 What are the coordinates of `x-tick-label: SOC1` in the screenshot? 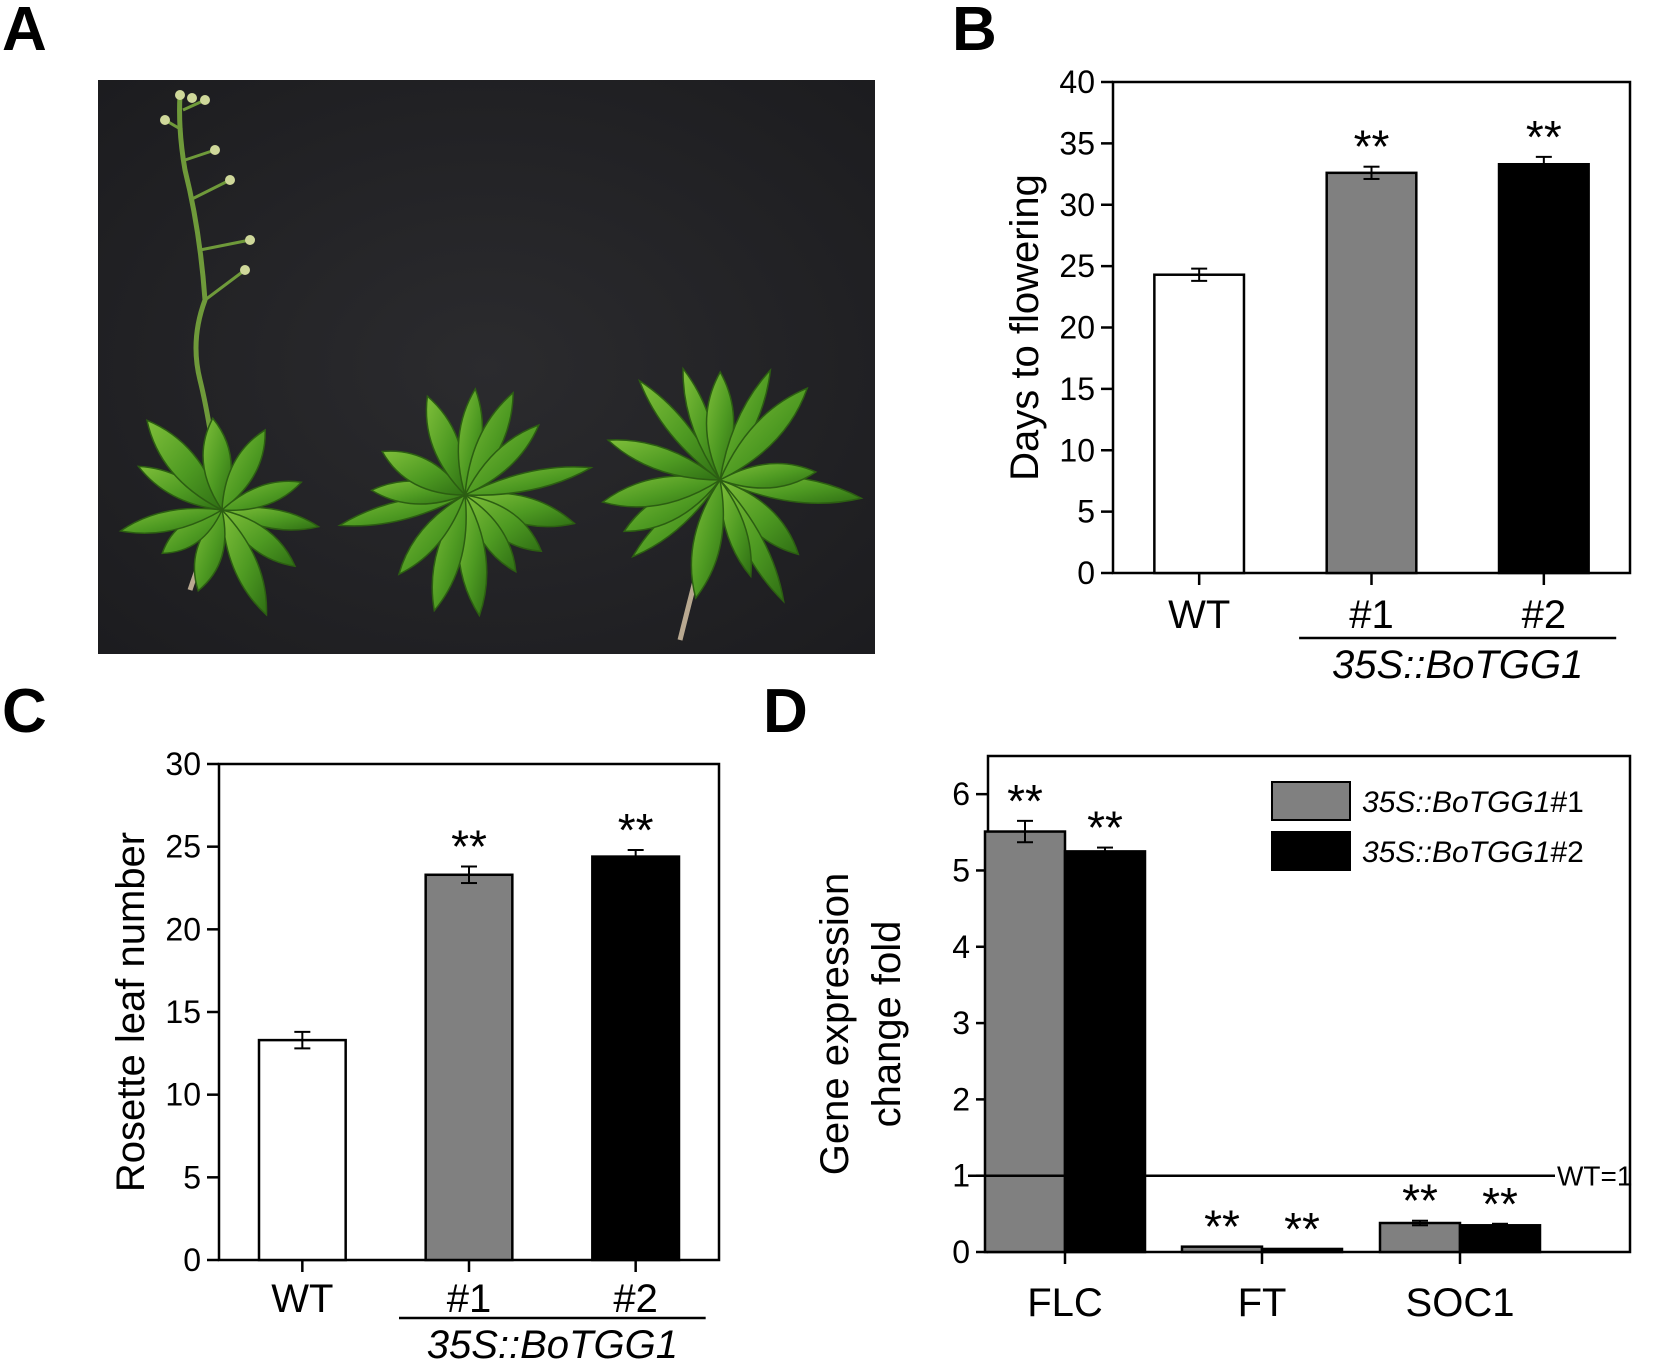 It's located at (1460, 1303).